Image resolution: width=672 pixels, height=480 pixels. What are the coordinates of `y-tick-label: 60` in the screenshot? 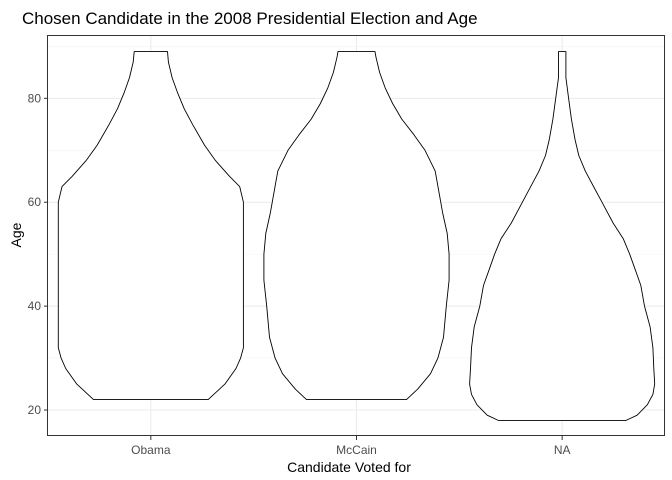 It's located at (35, 202).